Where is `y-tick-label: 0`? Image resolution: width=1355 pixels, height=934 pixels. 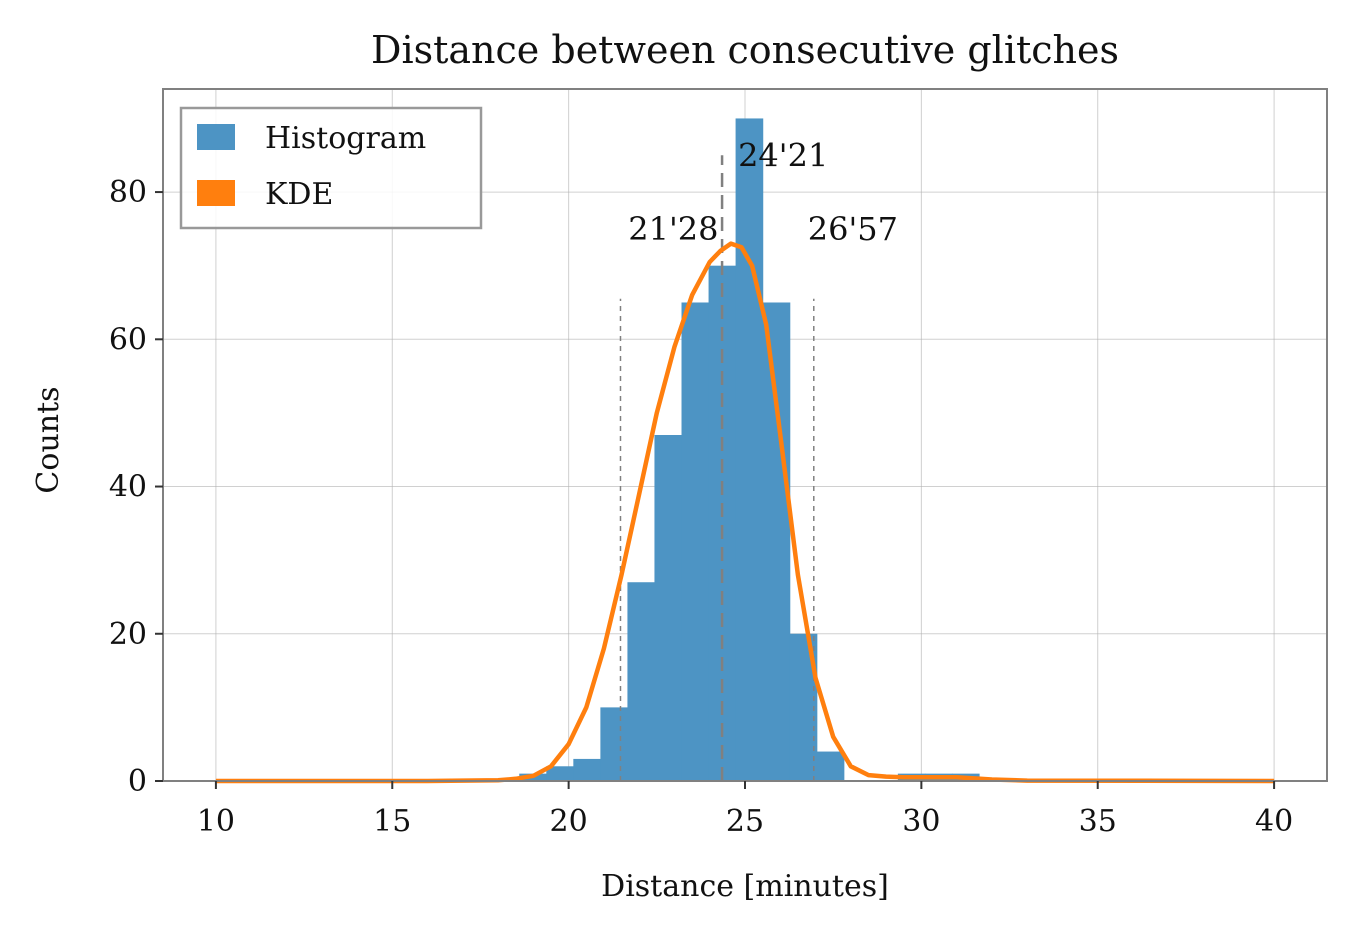 y-tick-label: 0 is located at coordinates (137, 781).